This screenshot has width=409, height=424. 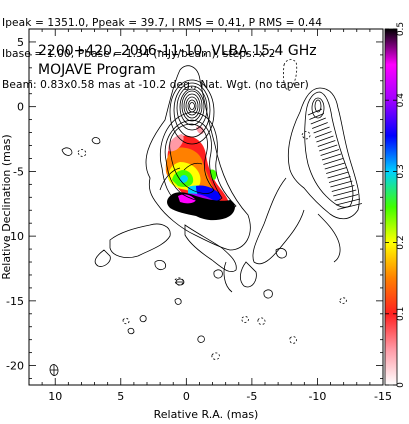 I want to click on x-tick-label: 10, so click(x=55, y=396).